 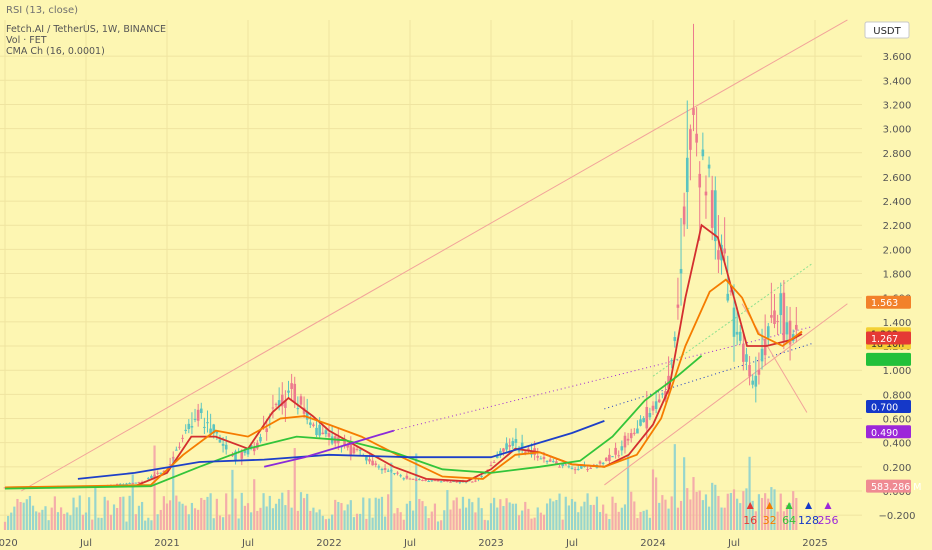 I want to click on y-tick-label: 1.800, so click(x=897, y=275).